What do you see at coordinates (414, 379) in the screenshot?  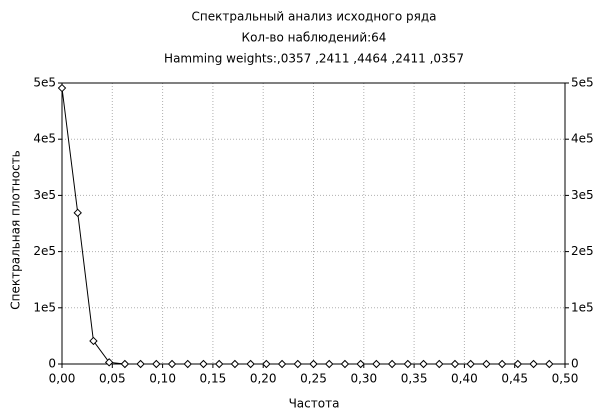 I see `x-tick-label: 0,35` at bounding box center [414, 379].